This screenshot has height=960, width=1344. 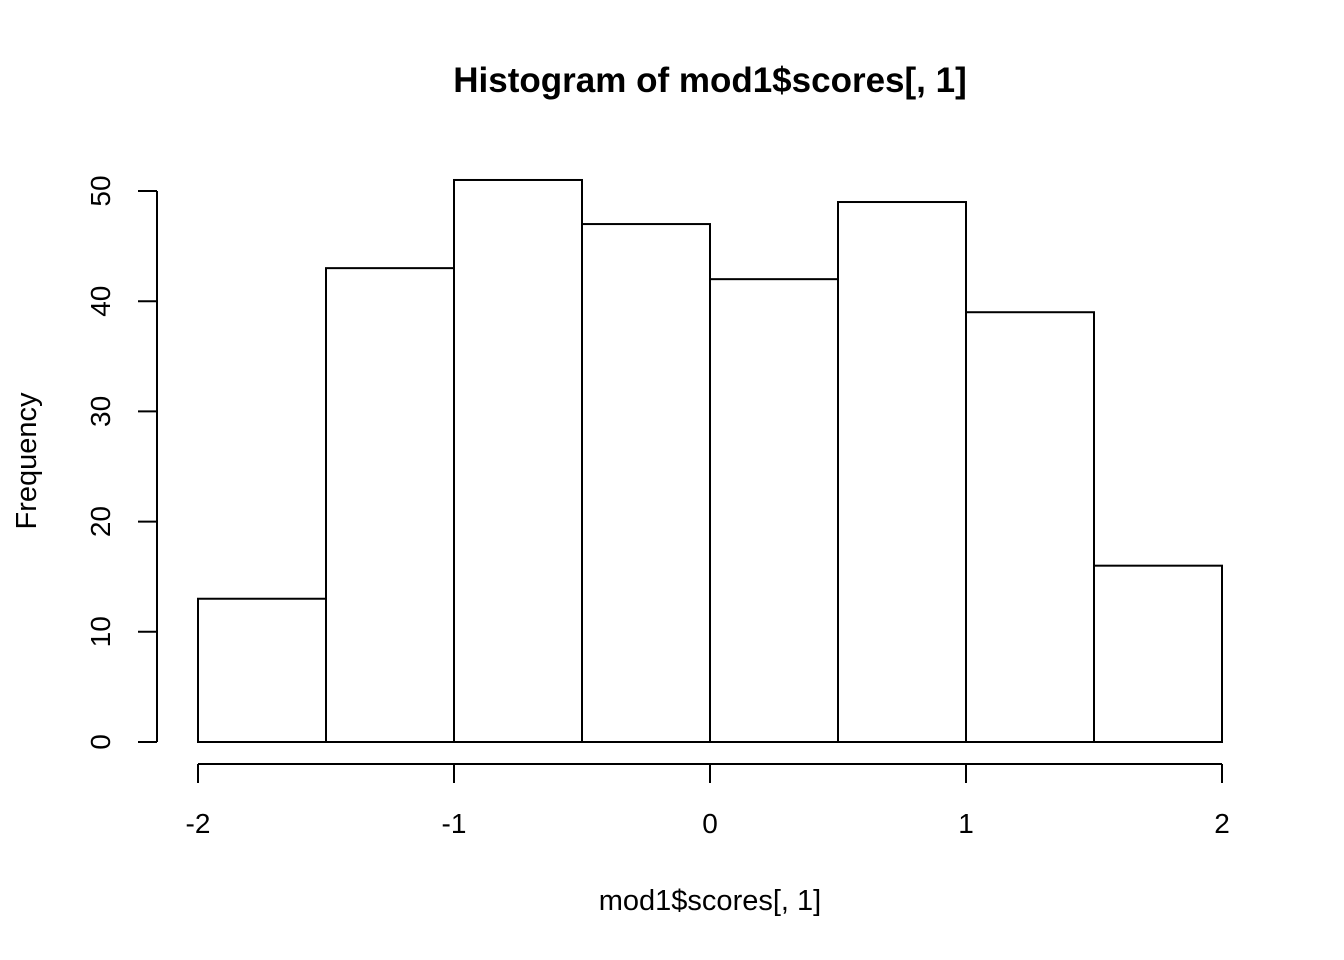 What do you see at coordinates (454, 823) in the screenshot?
I see `x-tick-label-1: -1` at bounding box center [454, 823].